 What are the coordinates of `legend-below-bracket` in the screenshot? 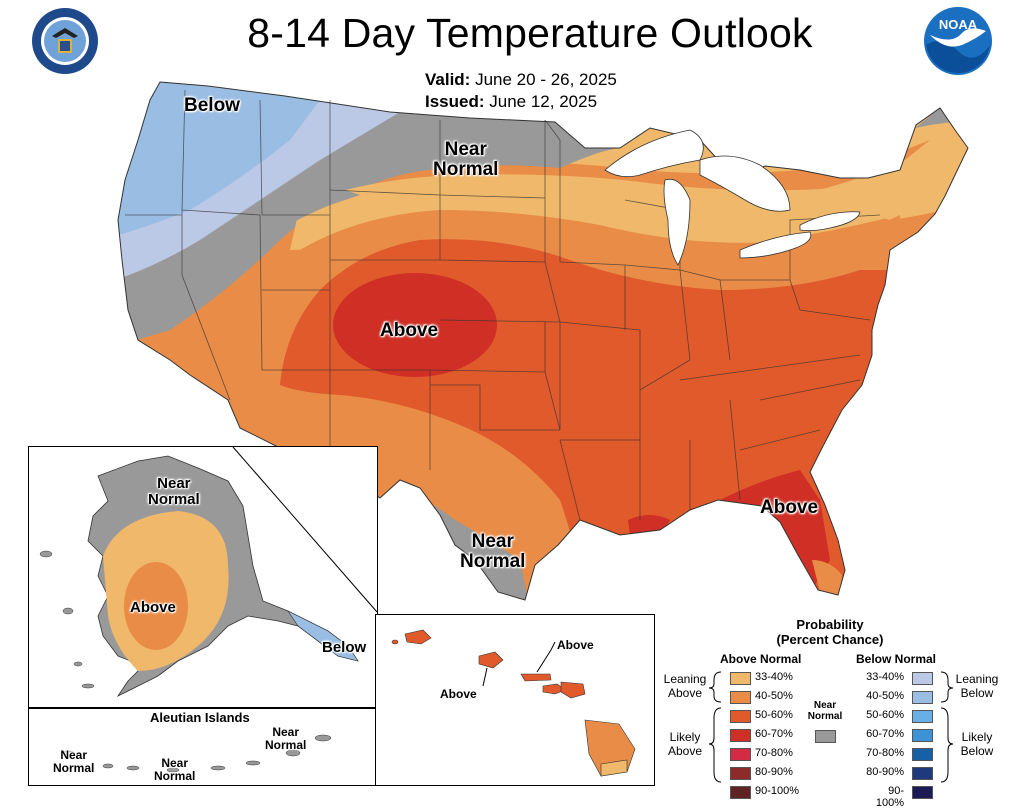 It's located at (947, 727).